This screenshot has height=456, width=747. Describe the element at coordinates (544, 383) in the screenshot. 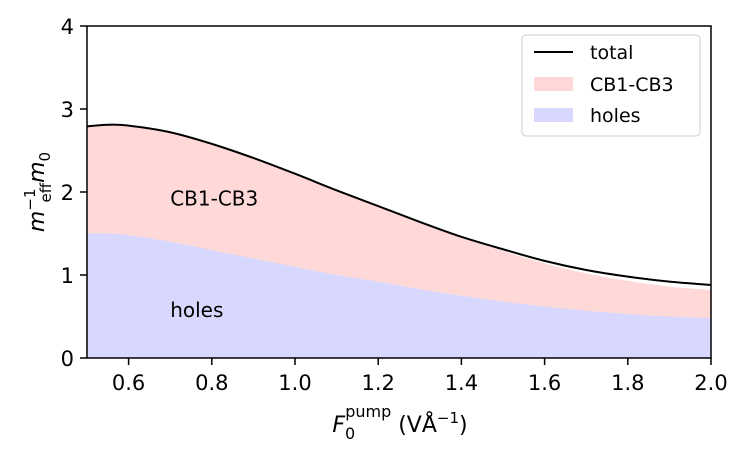

I see `x-tick-label: 1.6` at that location.